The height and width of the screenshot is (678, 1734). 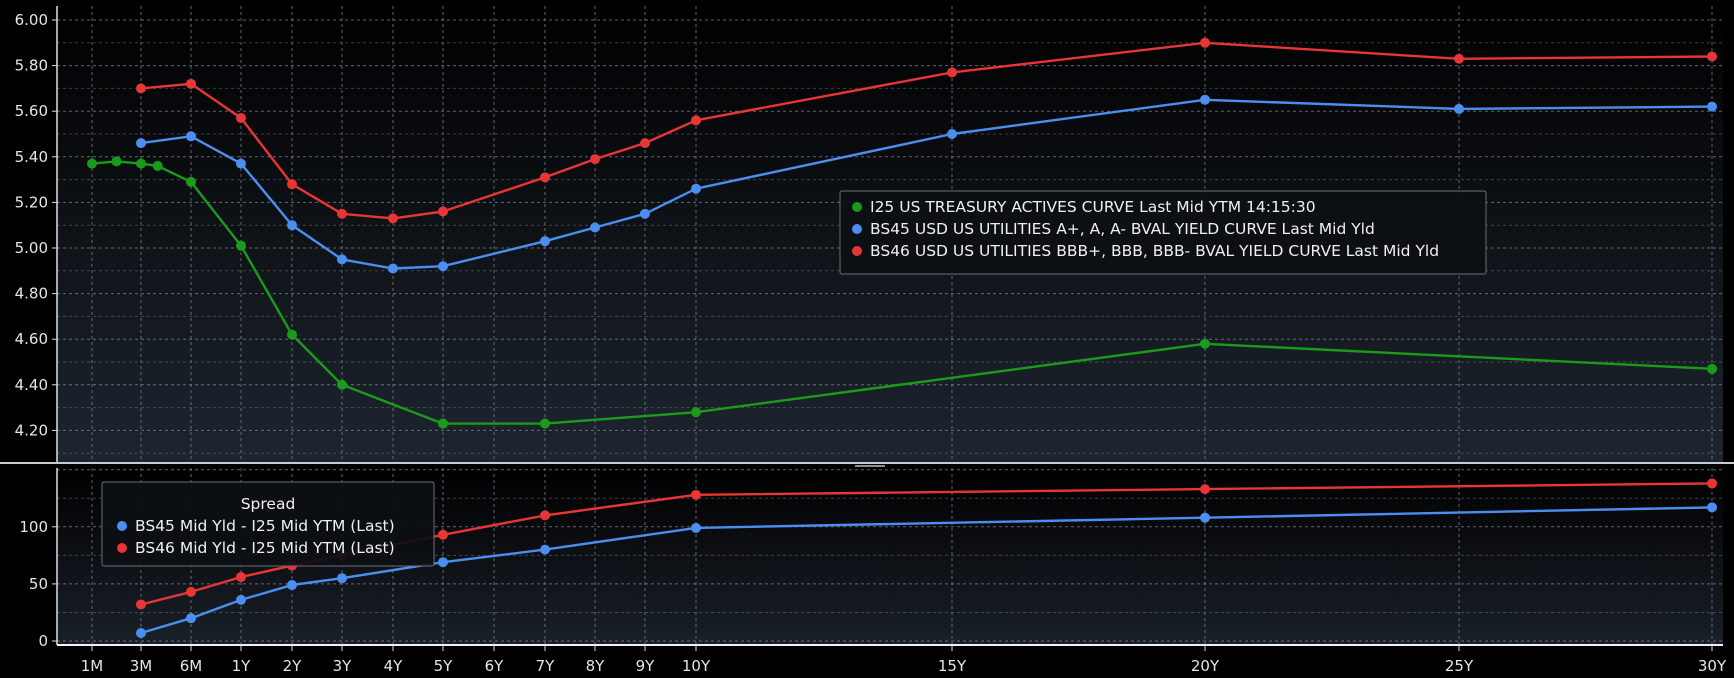 I want to click on bottom-legend-title: Spread, so click(x=268, y=504).